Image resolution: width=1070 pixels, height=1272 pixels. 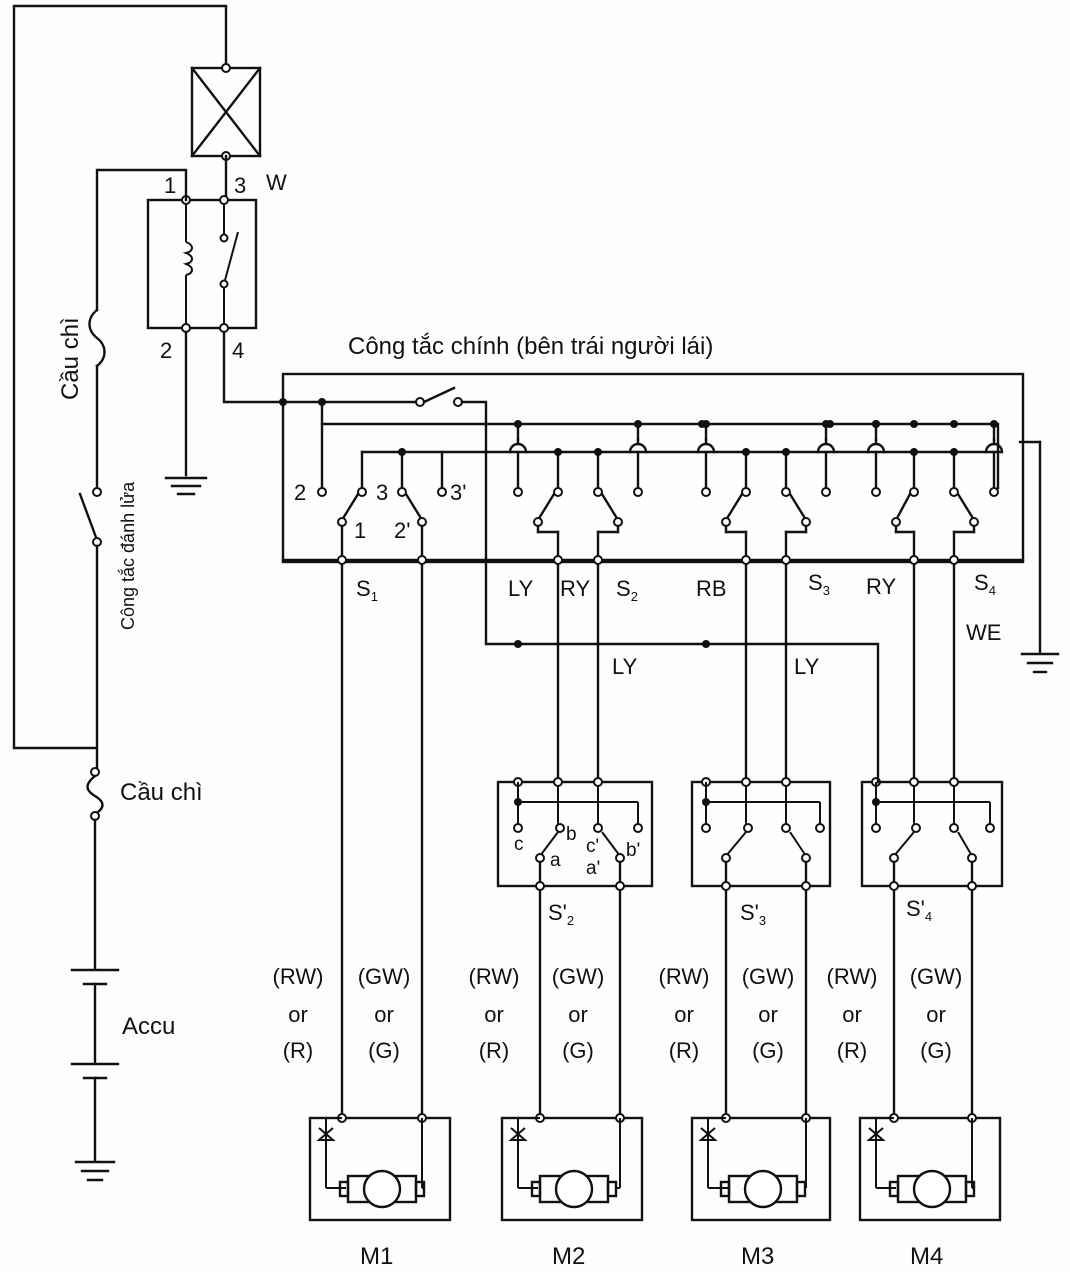 What do you see at coordinates (919, 910) in the screenshot?
I see `sub-switch-label-s4: S'4` at bounding box center [919, 910].